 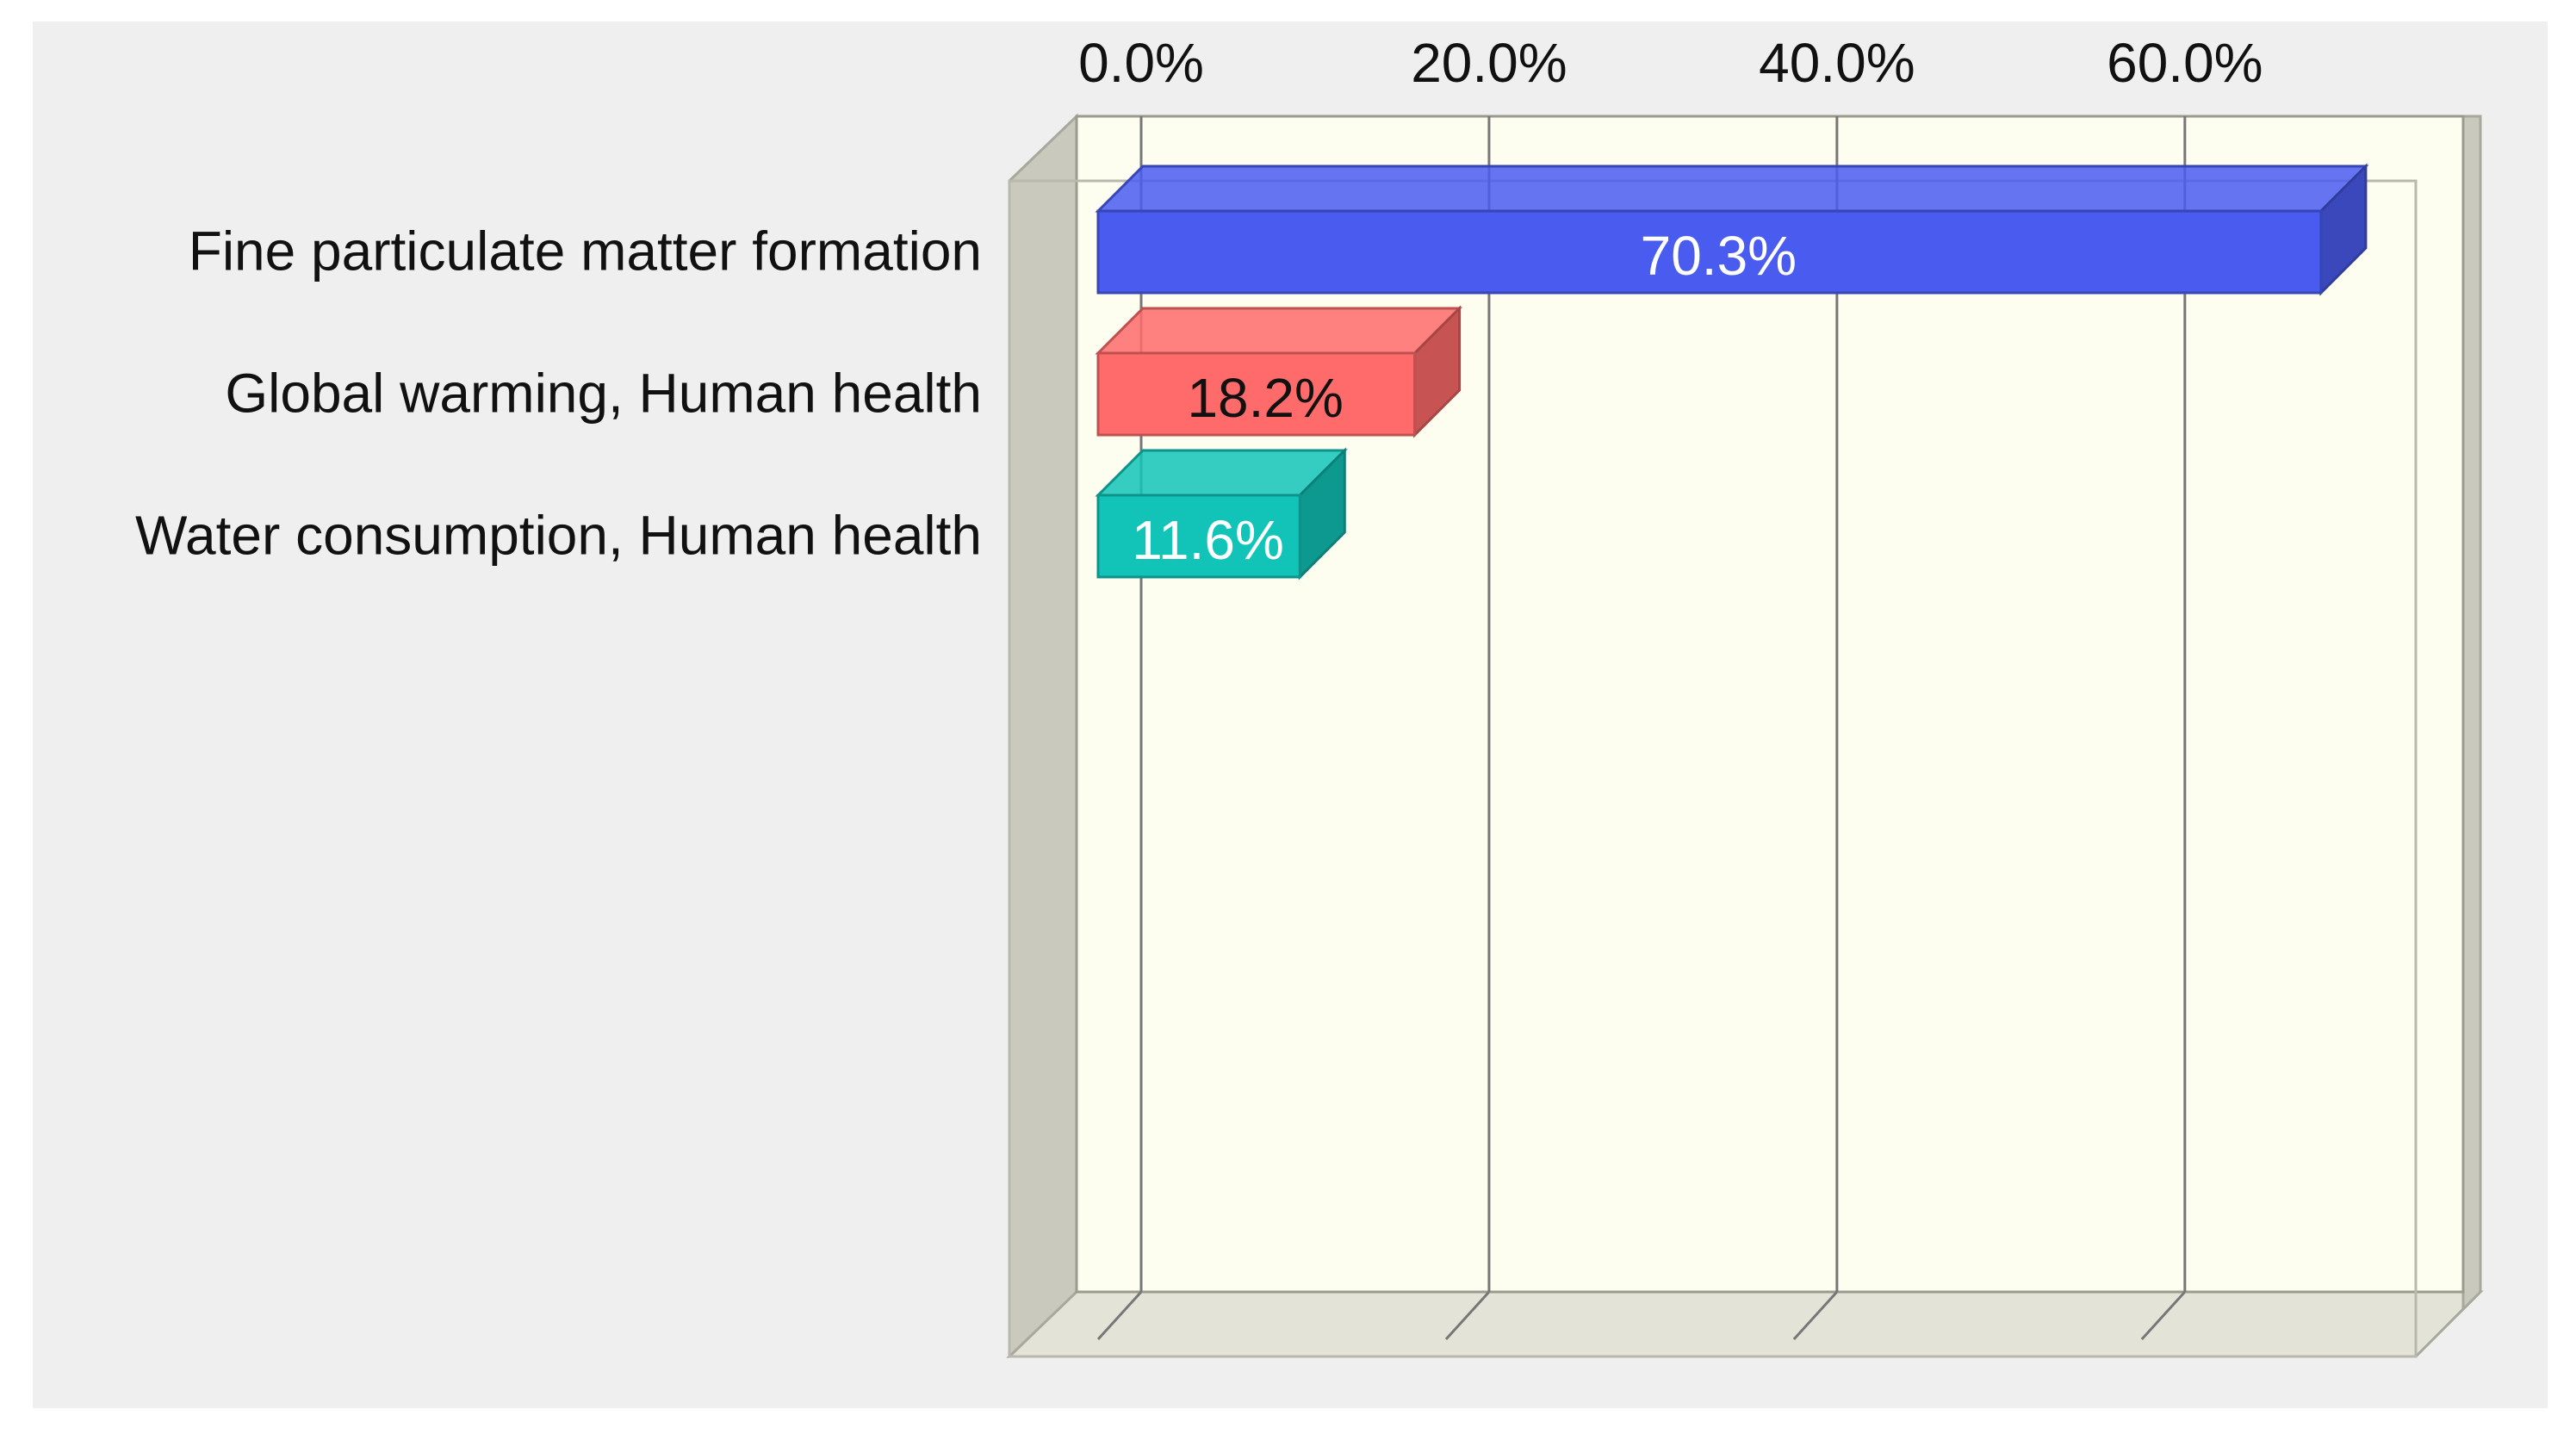 I want to click on data-label: 18.2%, so click(x=1265, y=398).